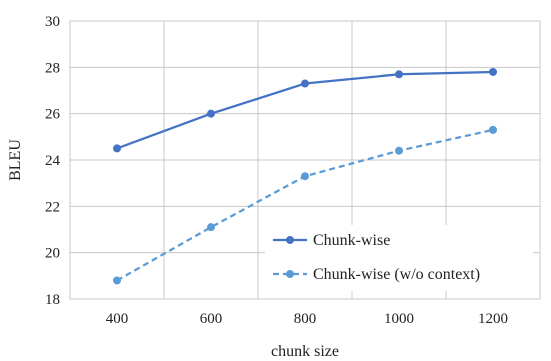 The width and height of the screenshot is (551, 361). What do you see at coordinates (117, 319) in the screenshot?
I see `x-tick-label: 400` at bounding box center [117, 319].